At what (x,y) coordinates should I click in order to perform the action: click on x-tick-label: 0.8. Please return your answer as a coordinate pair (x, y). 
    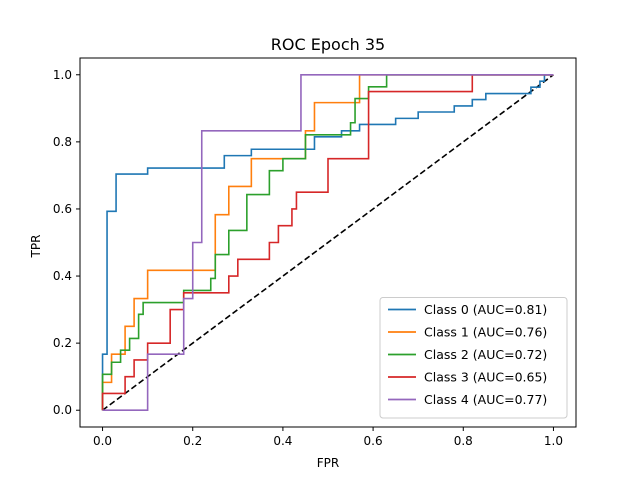
    Looking at the image, I should click on (463, 441).